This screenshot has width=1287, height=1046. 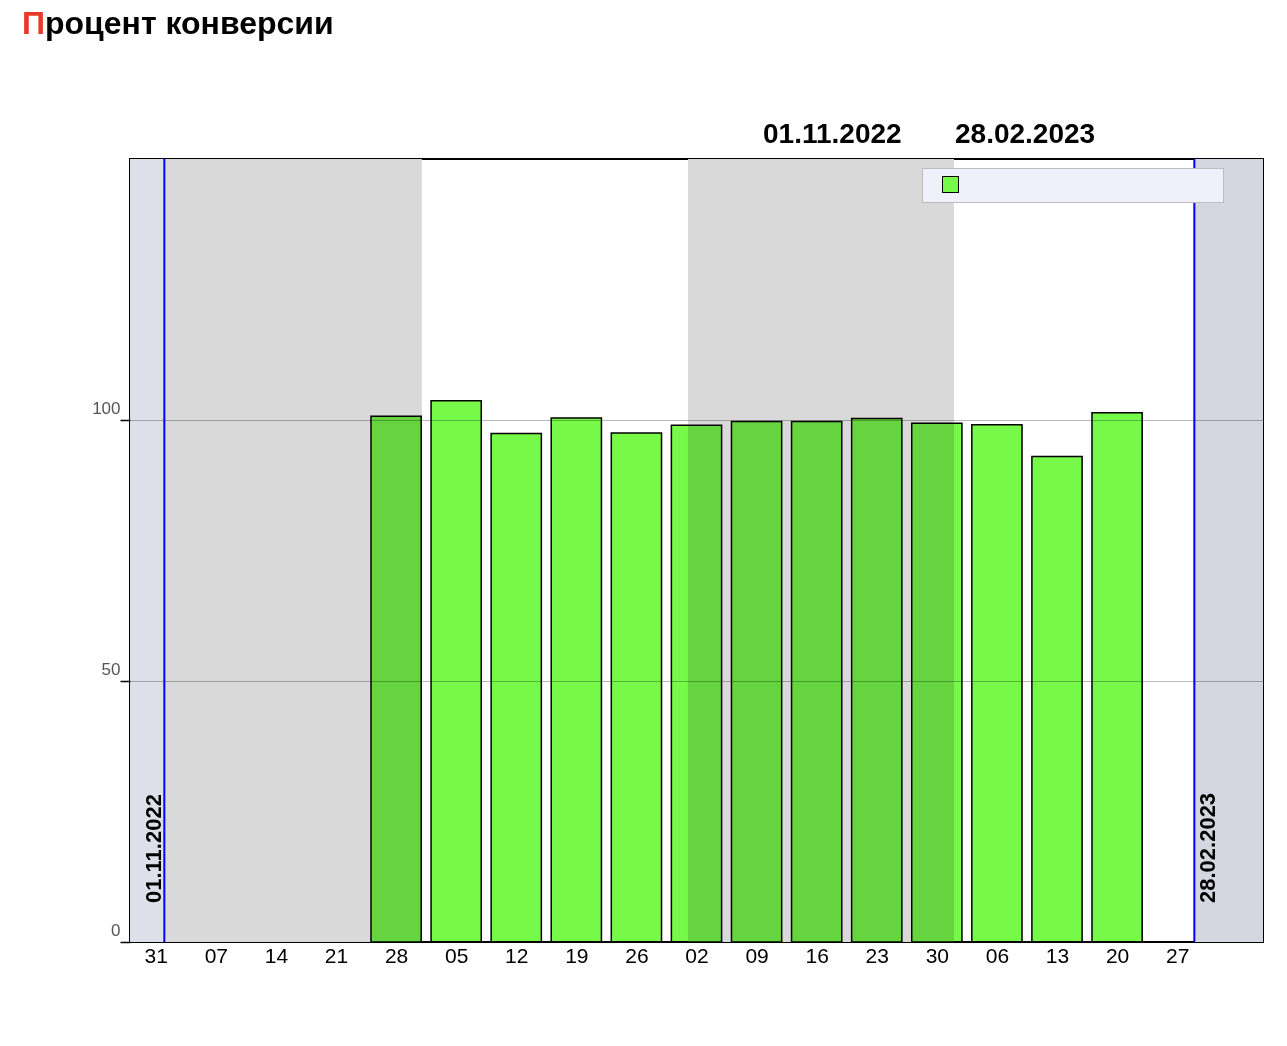 I want to click on x-tick-label: 12, so click(x=517, y=955).